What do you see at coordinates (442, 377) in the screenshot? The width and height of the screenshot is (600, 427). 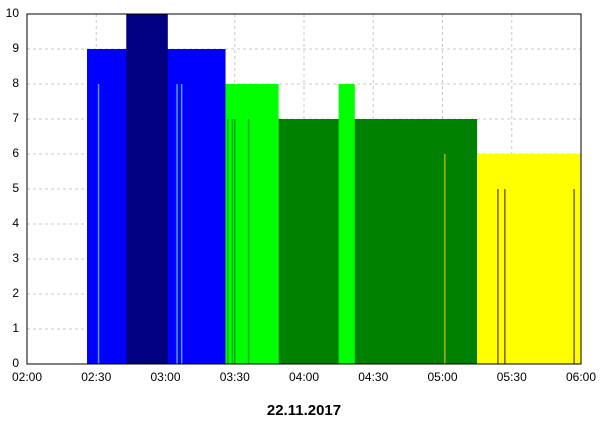 I see `x-tick-label: 05:00` at bounding box center [442, 377].